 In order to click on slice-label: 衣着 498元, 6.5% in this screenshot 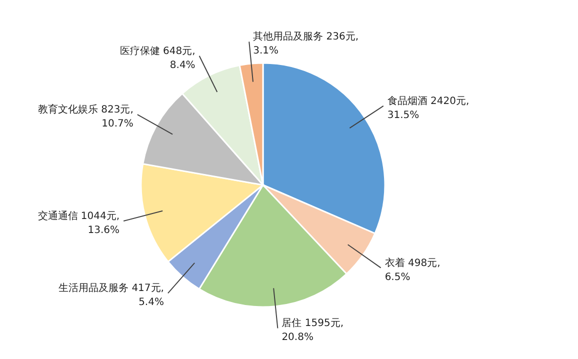, I will do `click(412, 269)`.